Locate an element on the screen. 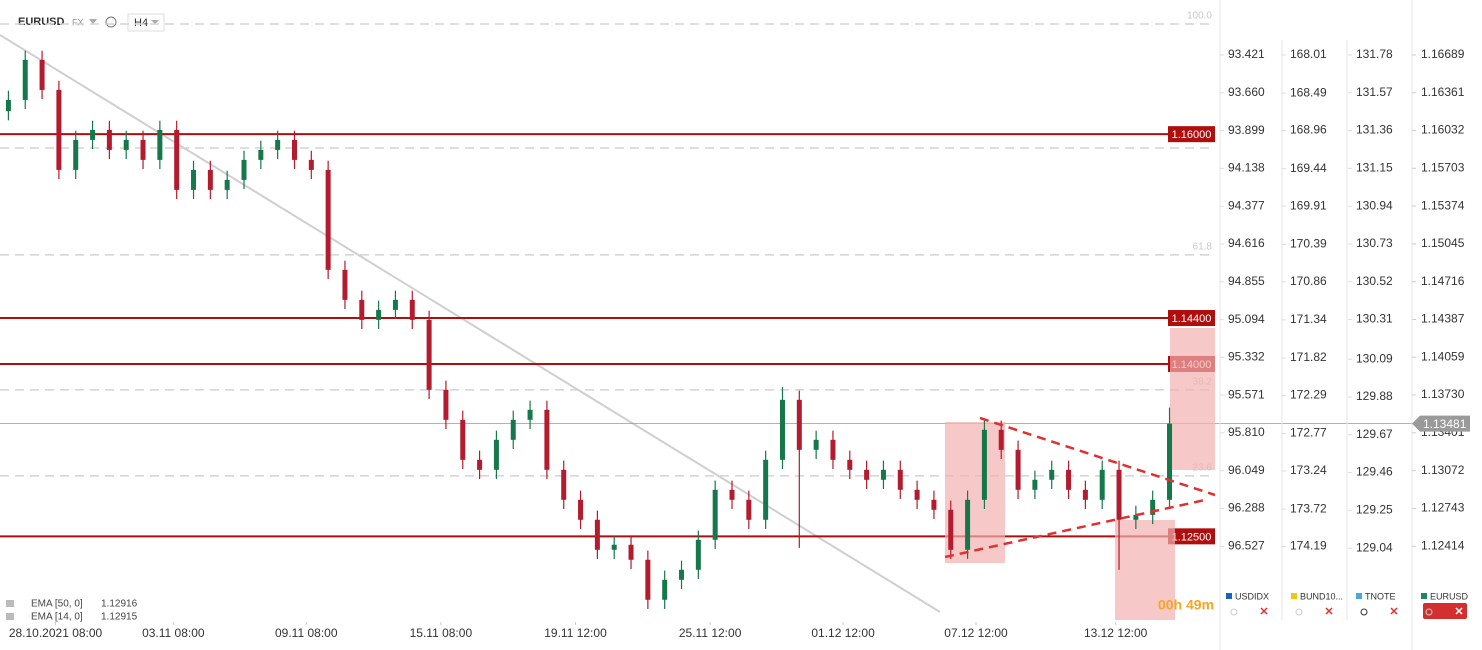  y-tick-label: 95.332 is located at coordinates (1246, 356).